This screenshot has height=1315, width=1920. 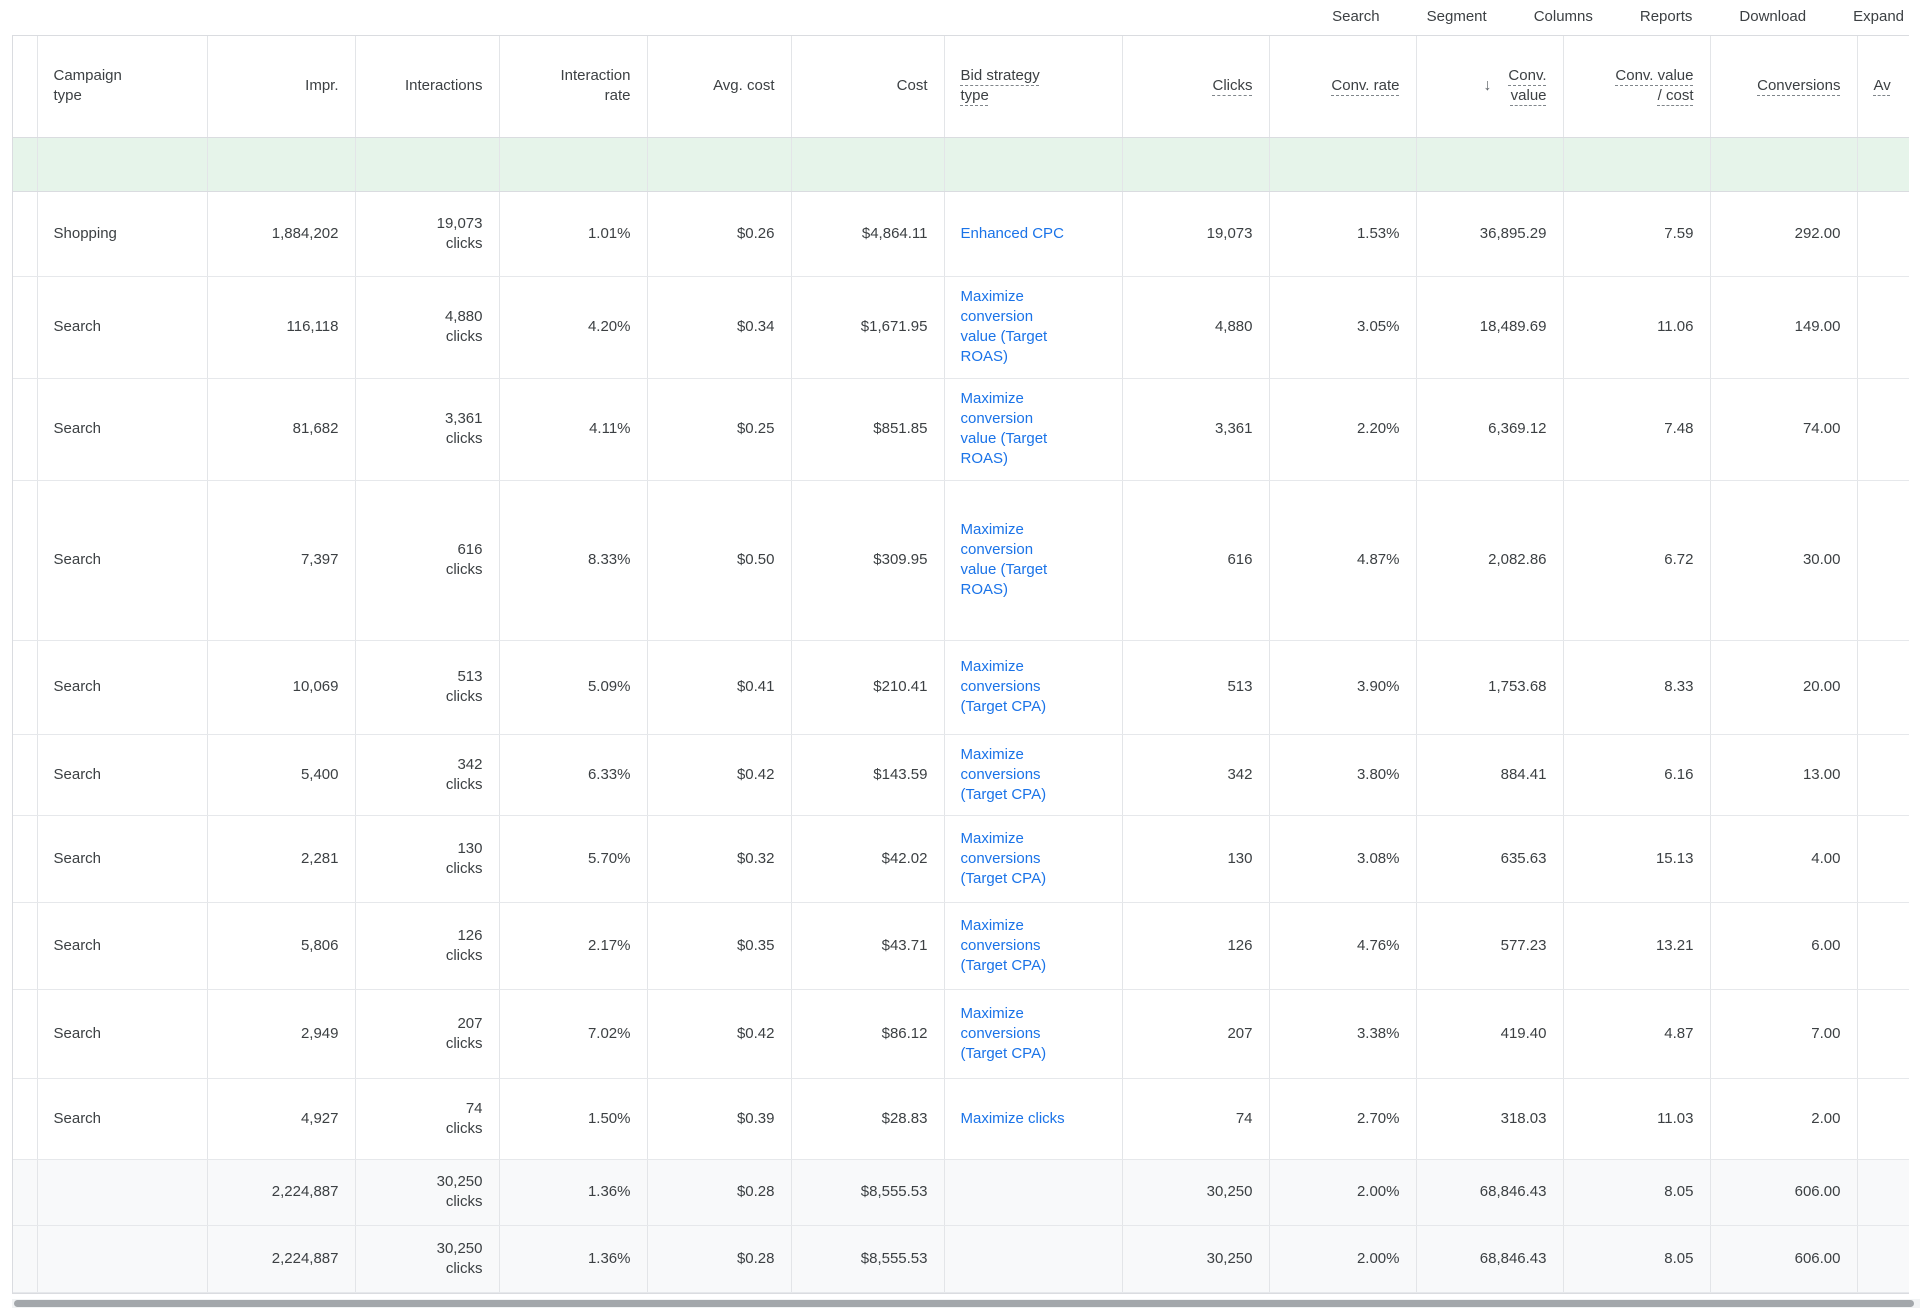 I want to click on interactions-cell: 342 clicks, so click(x=427, y=775).